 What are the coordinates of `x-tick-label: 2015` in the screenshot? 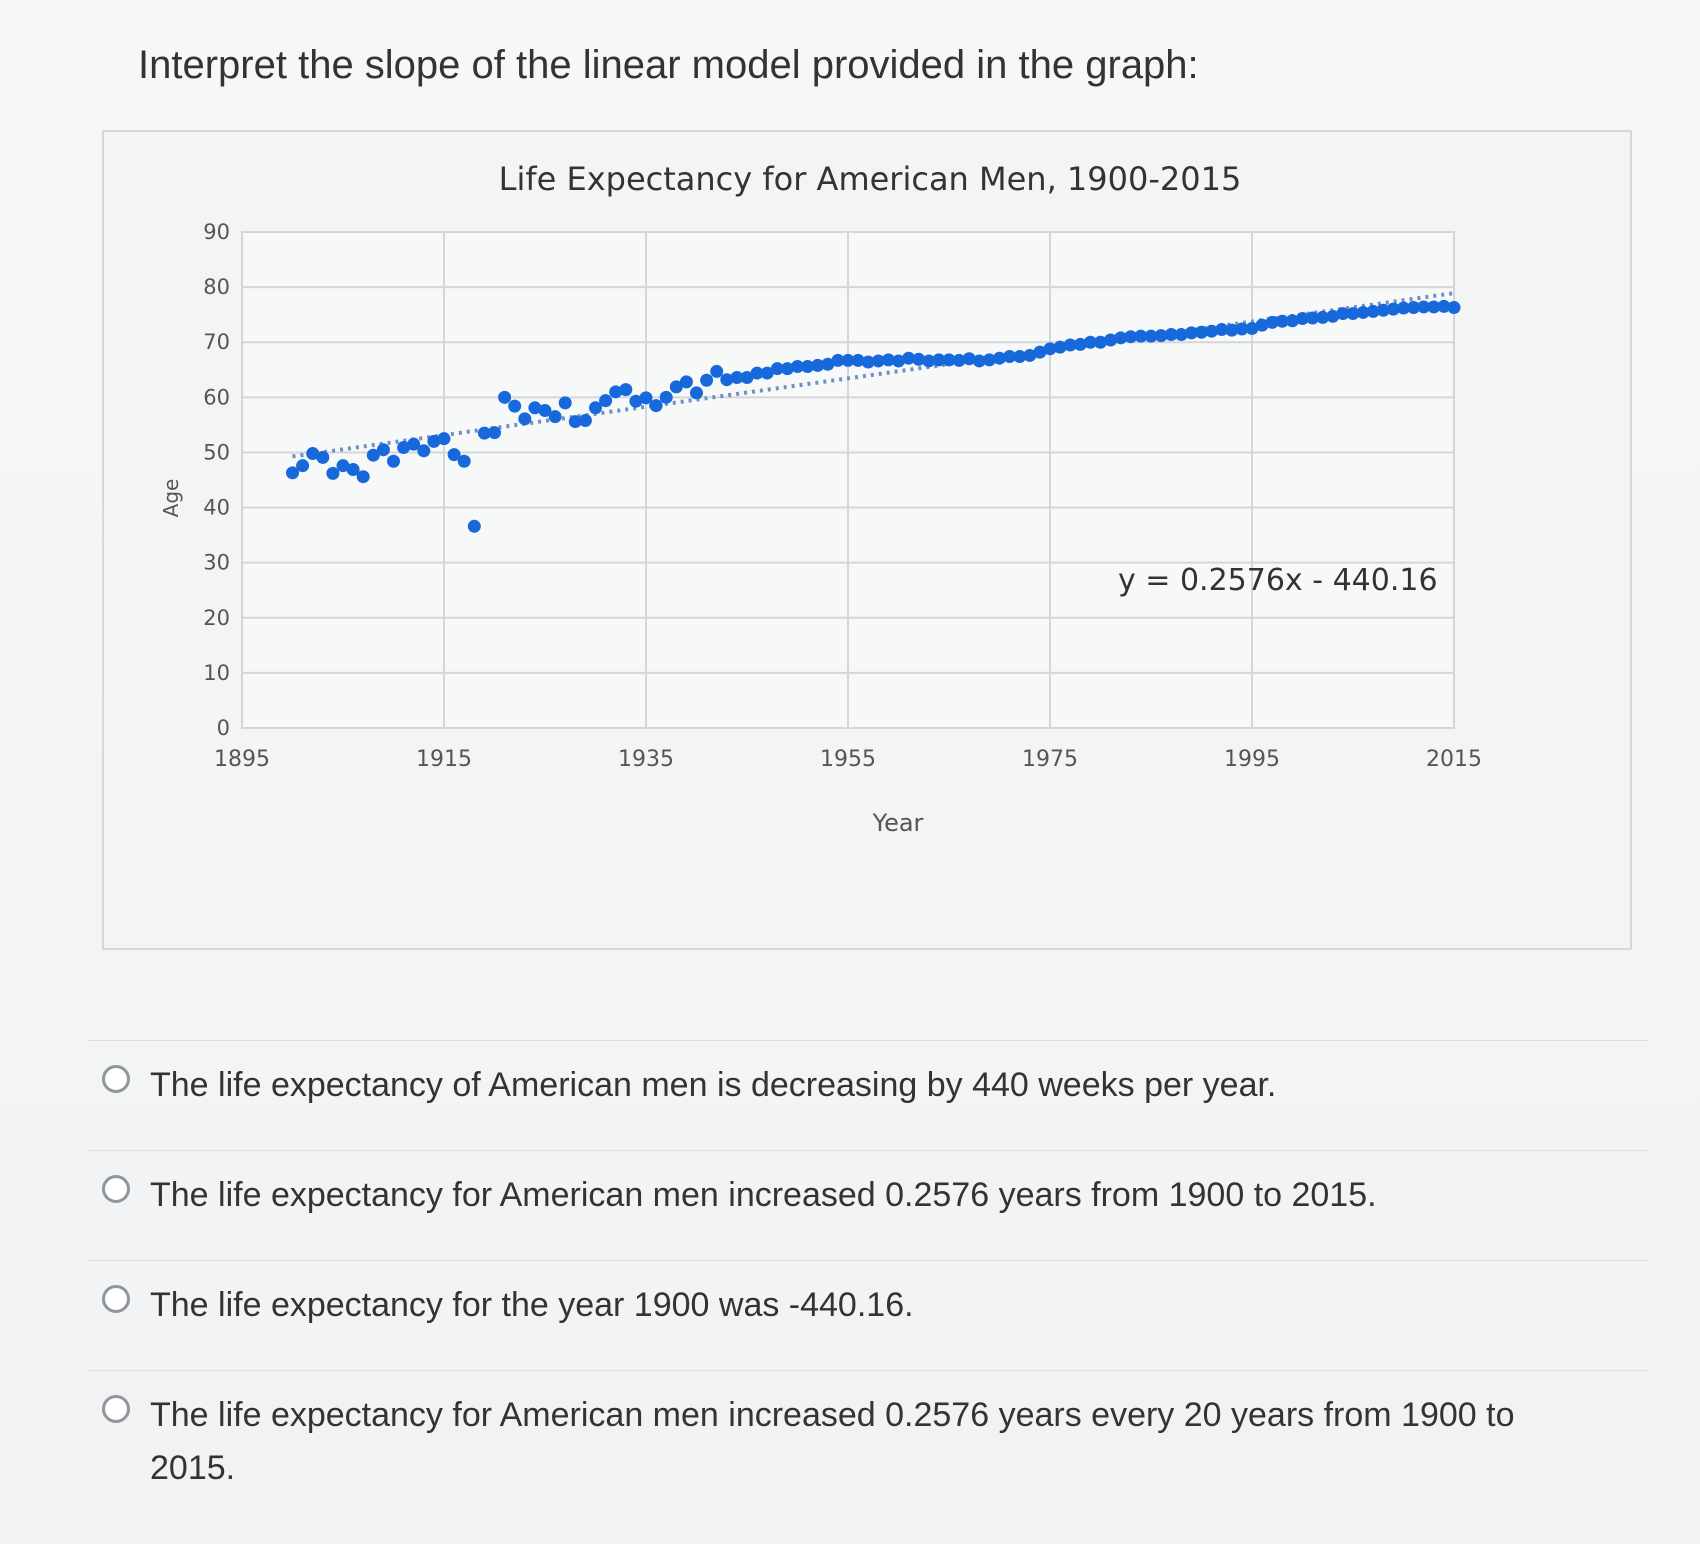 It's located at (1454, 759).